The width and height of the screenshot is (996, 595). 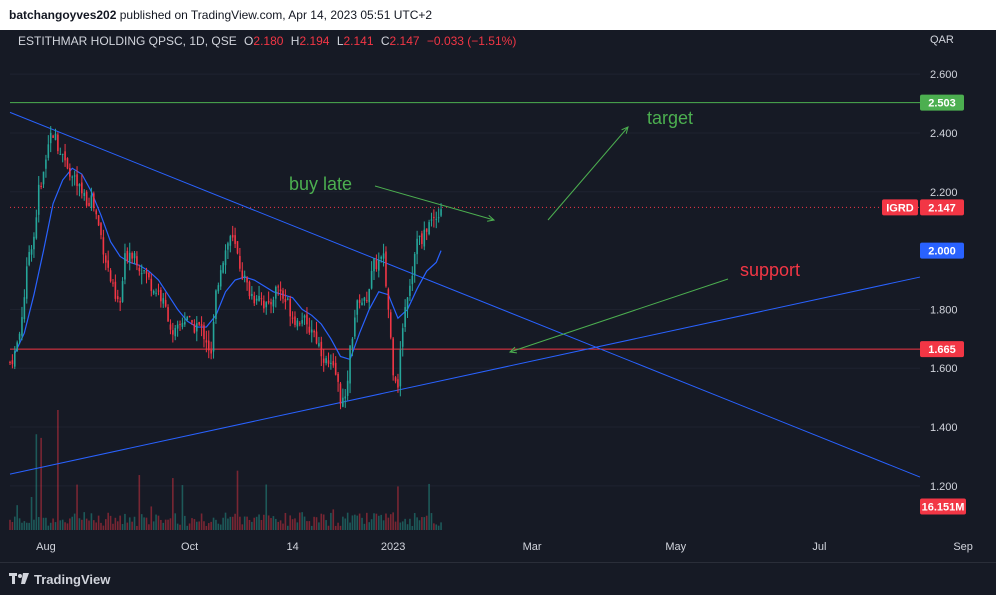 What do you see at coordinates (944, 428) in the screenshot?
I see `y-tick-label: 1.400` at bounding box center [944, 428].